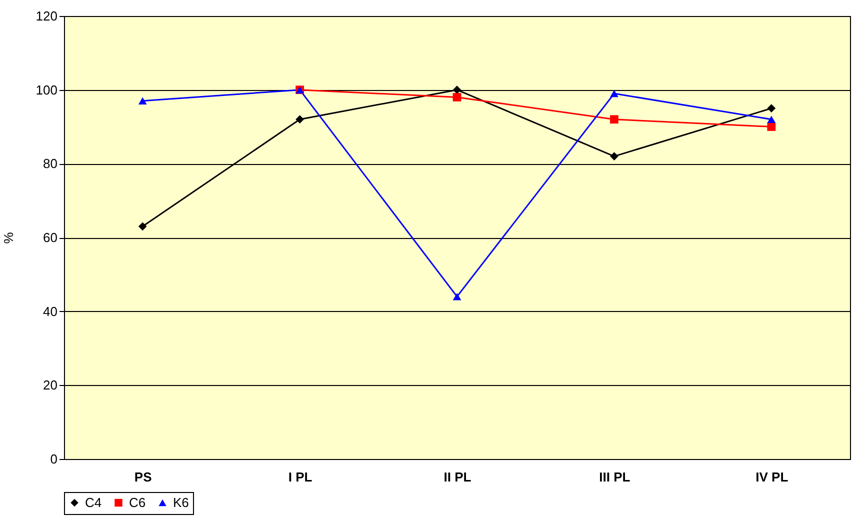  I want to click on y-tick-label: 100, so click(47, 90).